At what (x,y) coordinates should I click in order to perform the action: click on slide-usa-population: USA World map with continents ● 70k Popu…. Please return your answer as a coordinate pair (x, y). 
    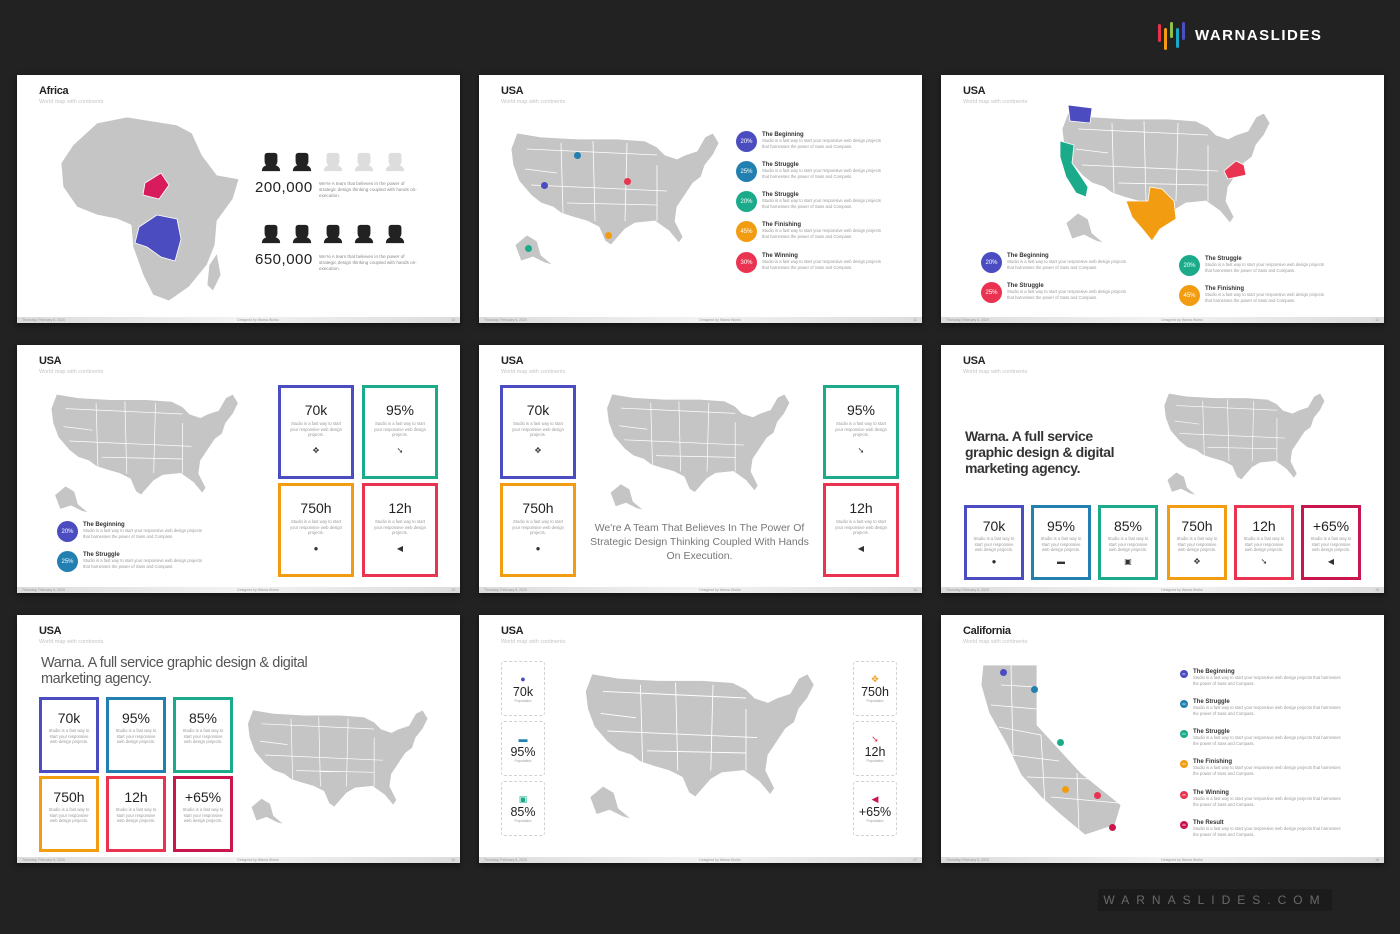
    Looking at the image, I should click on (700, 739).